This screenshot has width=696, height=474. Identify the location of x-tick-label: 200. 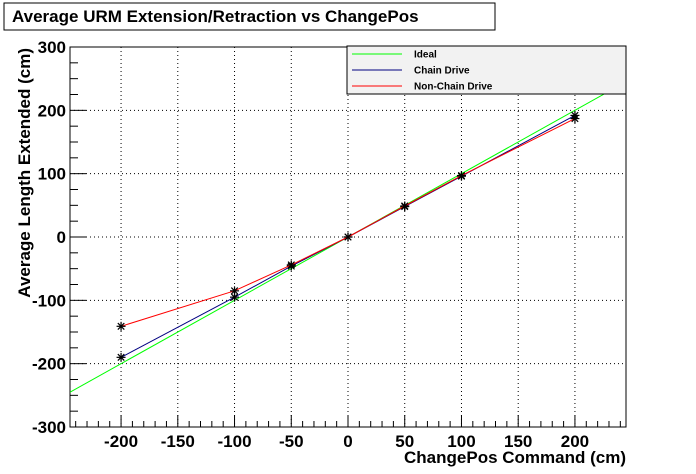
(575, 441).